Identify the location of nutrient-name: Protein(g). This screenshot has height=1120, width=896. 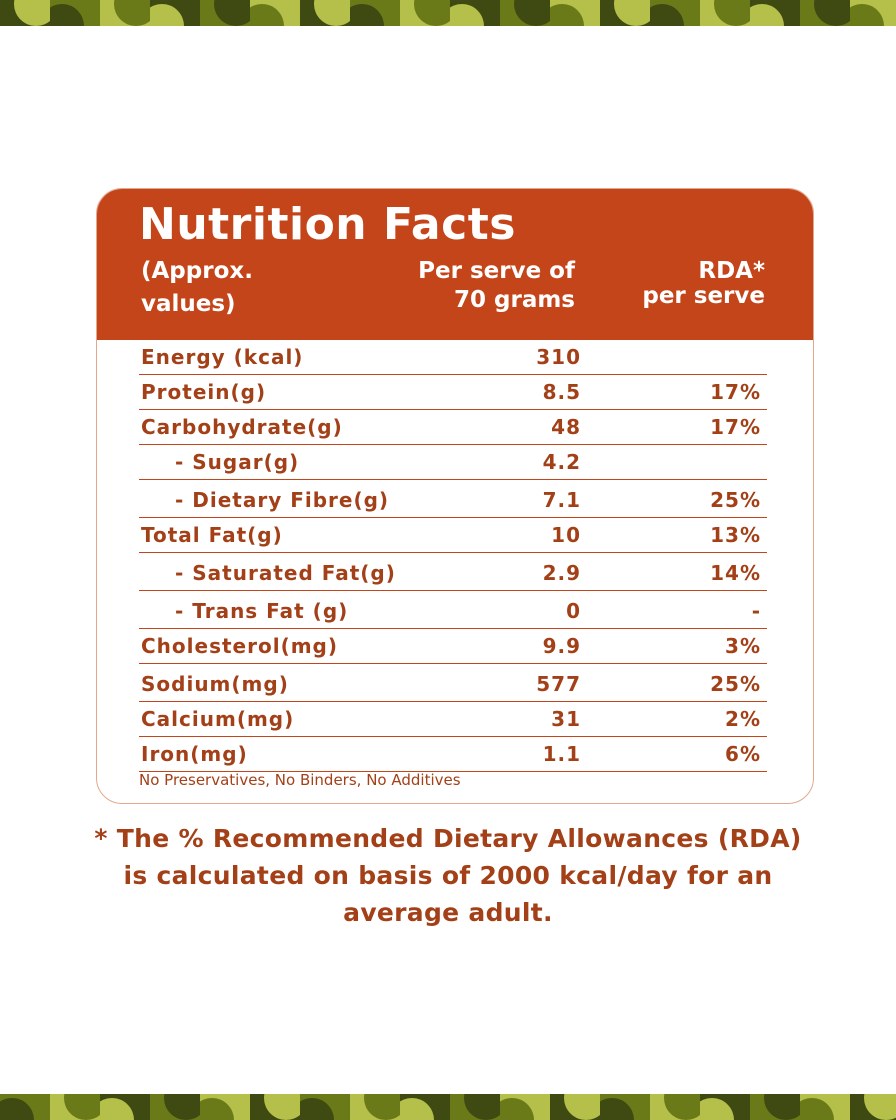
(204, 392).